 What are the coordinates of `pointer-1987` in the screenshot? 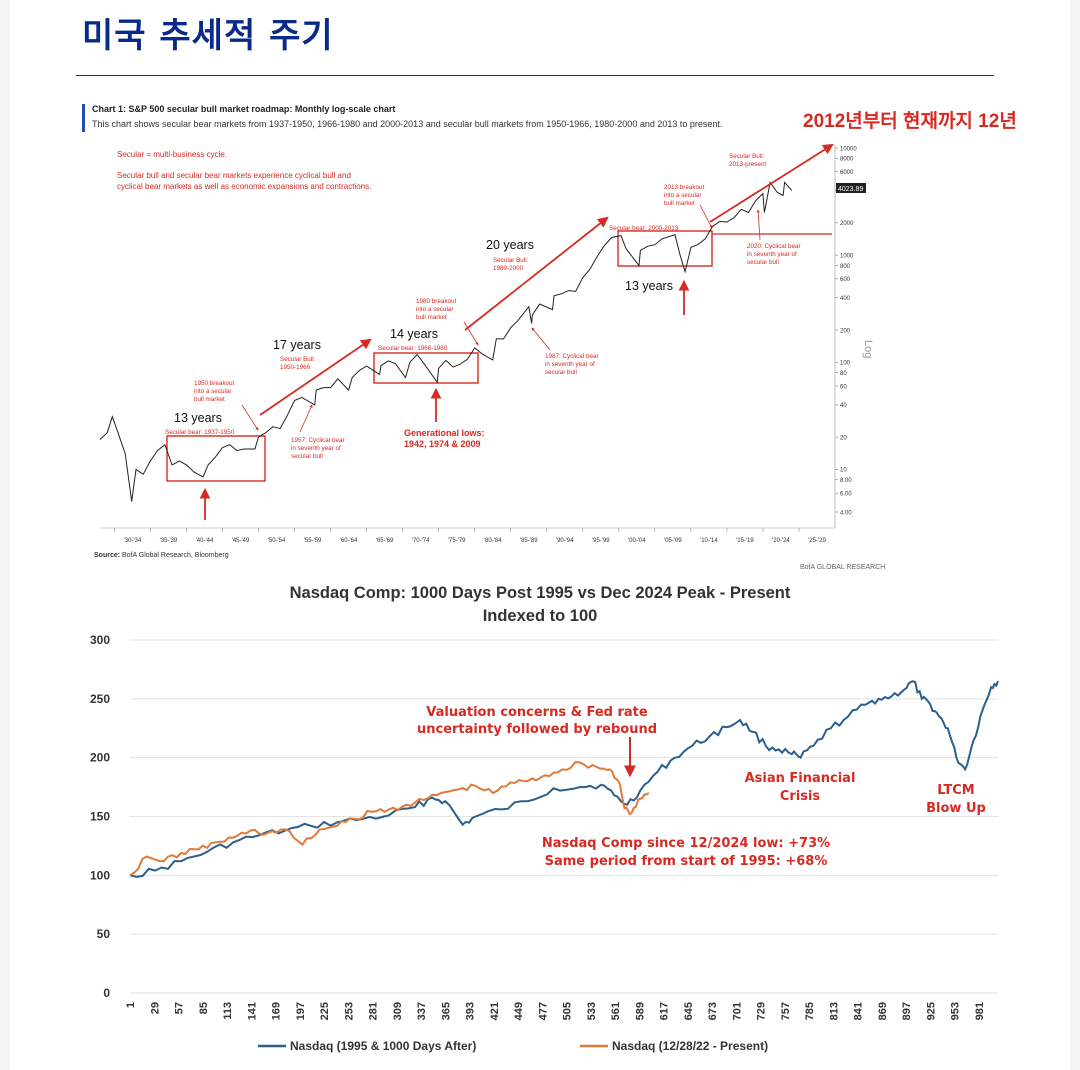 It's located at (541, 339).